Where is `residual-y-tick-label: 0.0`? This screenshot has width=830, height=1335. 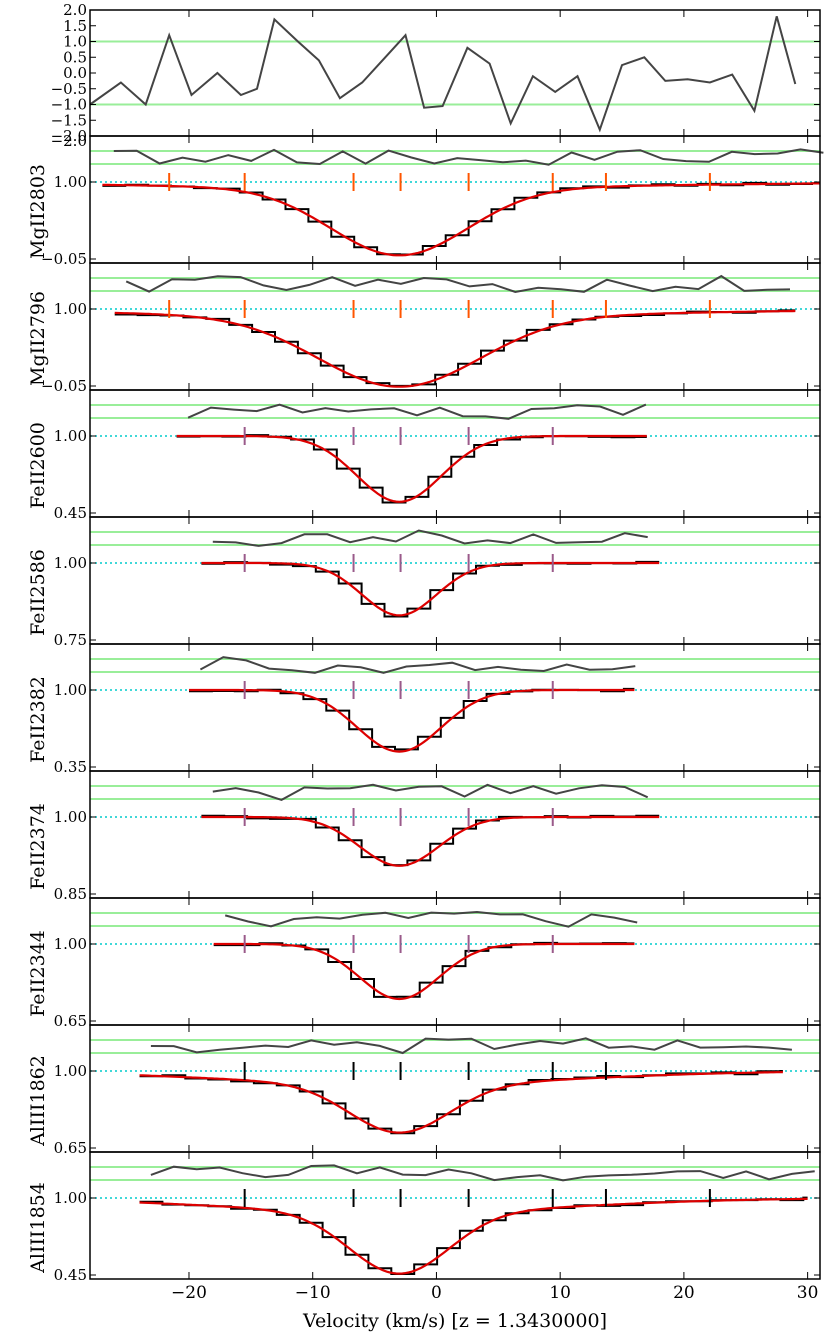
residual-y-tick-label: 0.0 is located at coordinates (75, 73).